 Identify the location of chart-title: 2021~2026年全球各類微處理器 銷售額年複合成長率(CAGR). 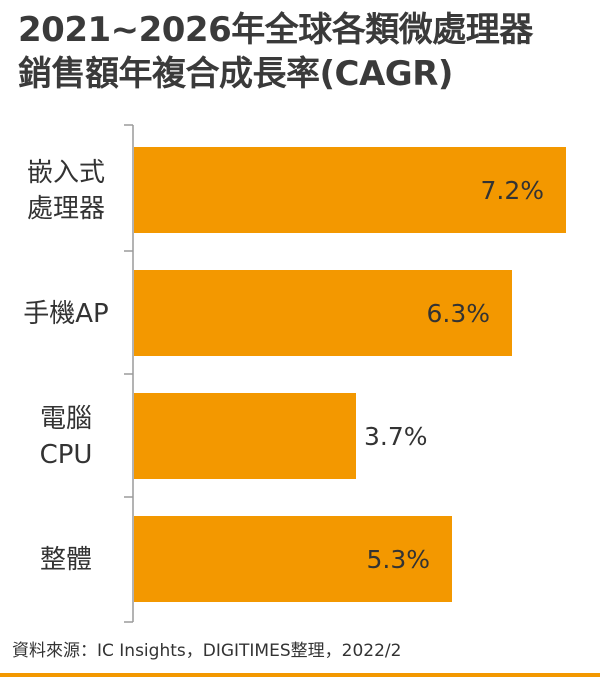
(303, 52).